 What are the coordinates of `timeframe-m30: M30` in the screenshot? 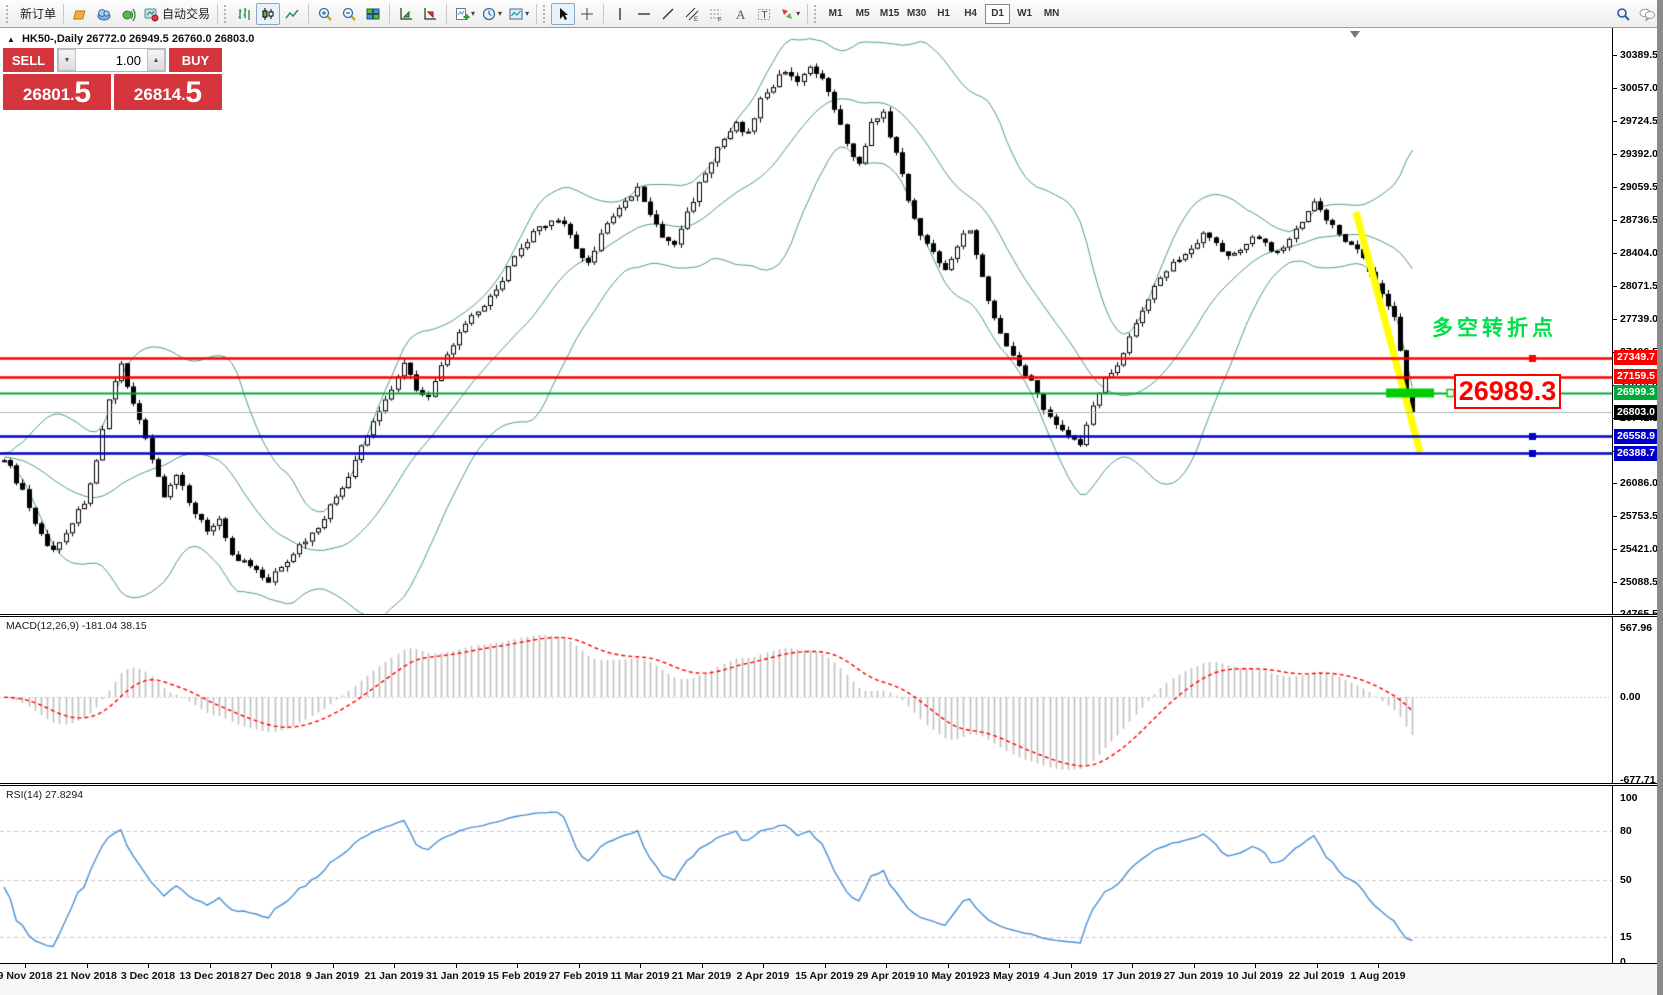 It's located at (916, 13).